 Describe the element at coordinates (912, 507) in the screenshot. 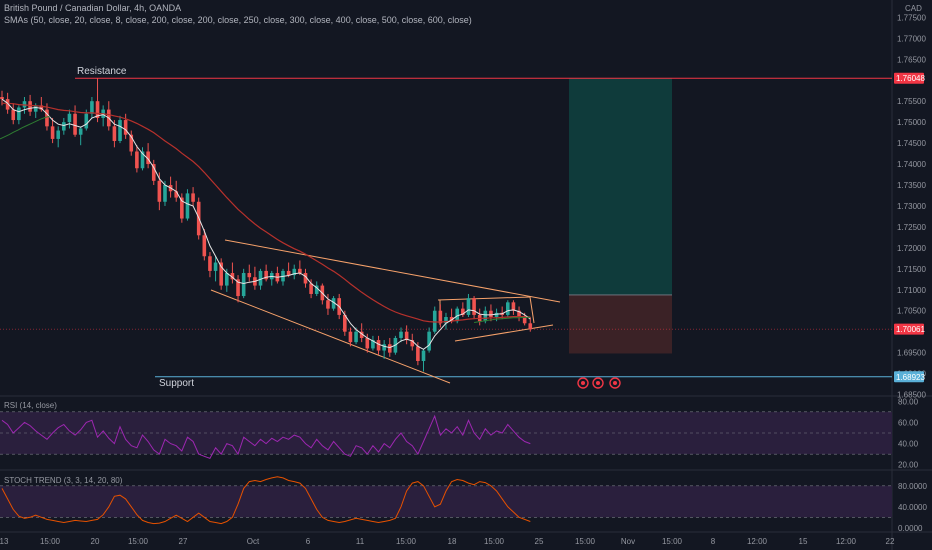

I see `stoch-tick-label: 40.0000` at that location.